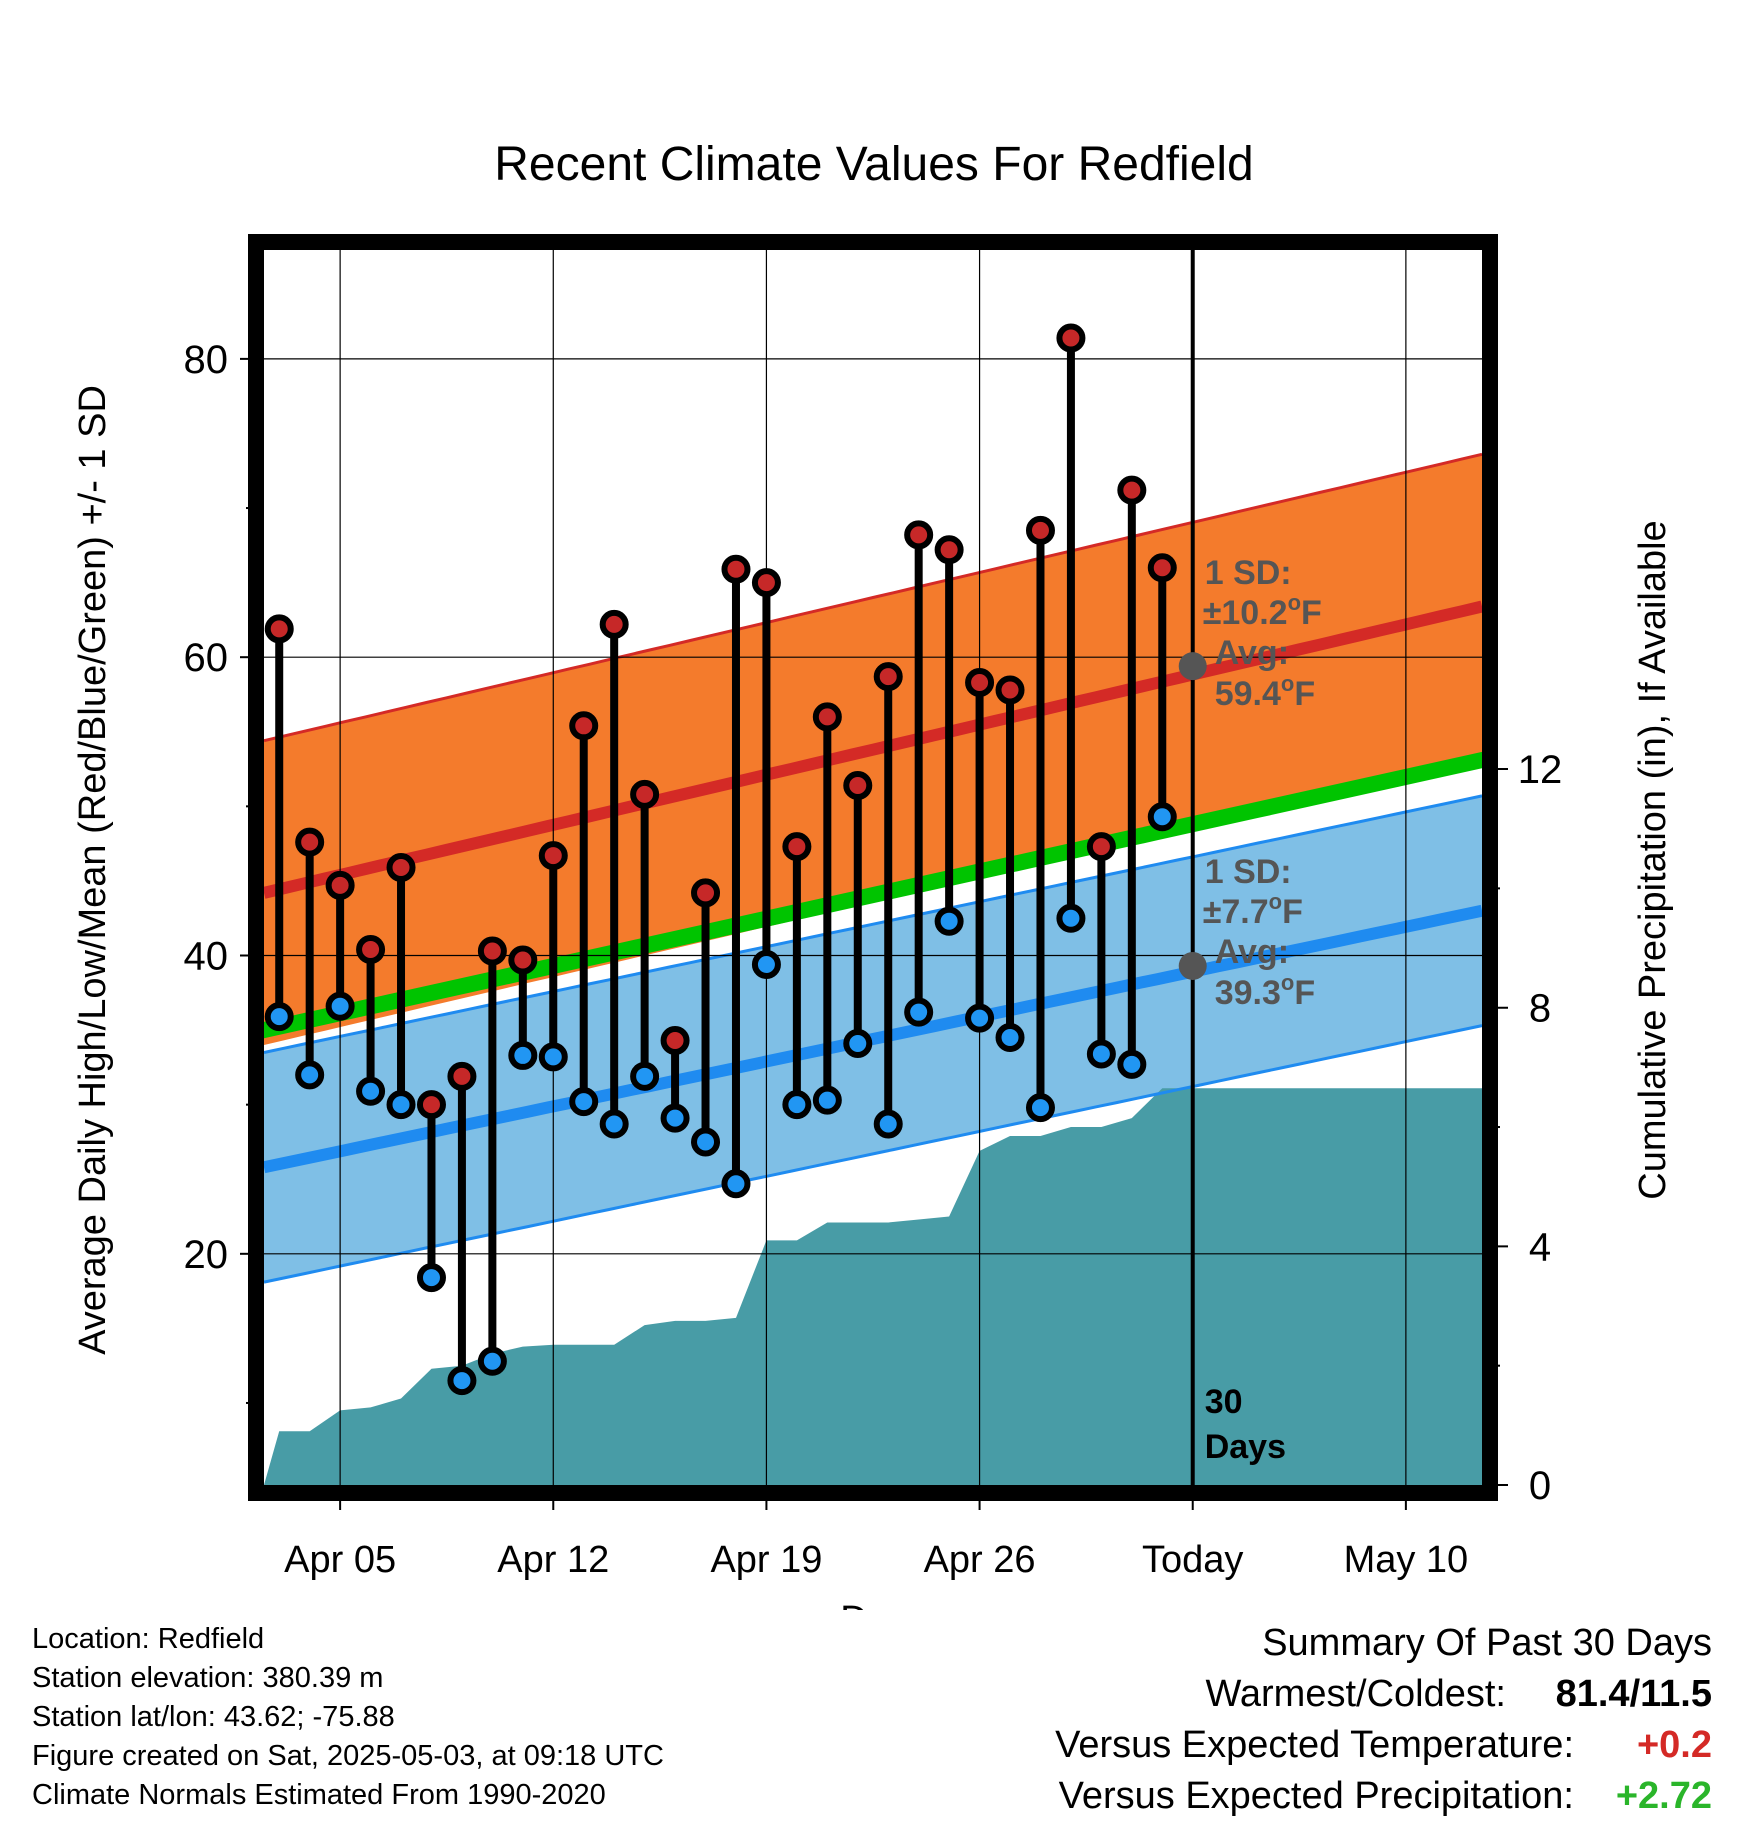  I want to click on x-tick-label: Apr 26, so click(980, 1560).